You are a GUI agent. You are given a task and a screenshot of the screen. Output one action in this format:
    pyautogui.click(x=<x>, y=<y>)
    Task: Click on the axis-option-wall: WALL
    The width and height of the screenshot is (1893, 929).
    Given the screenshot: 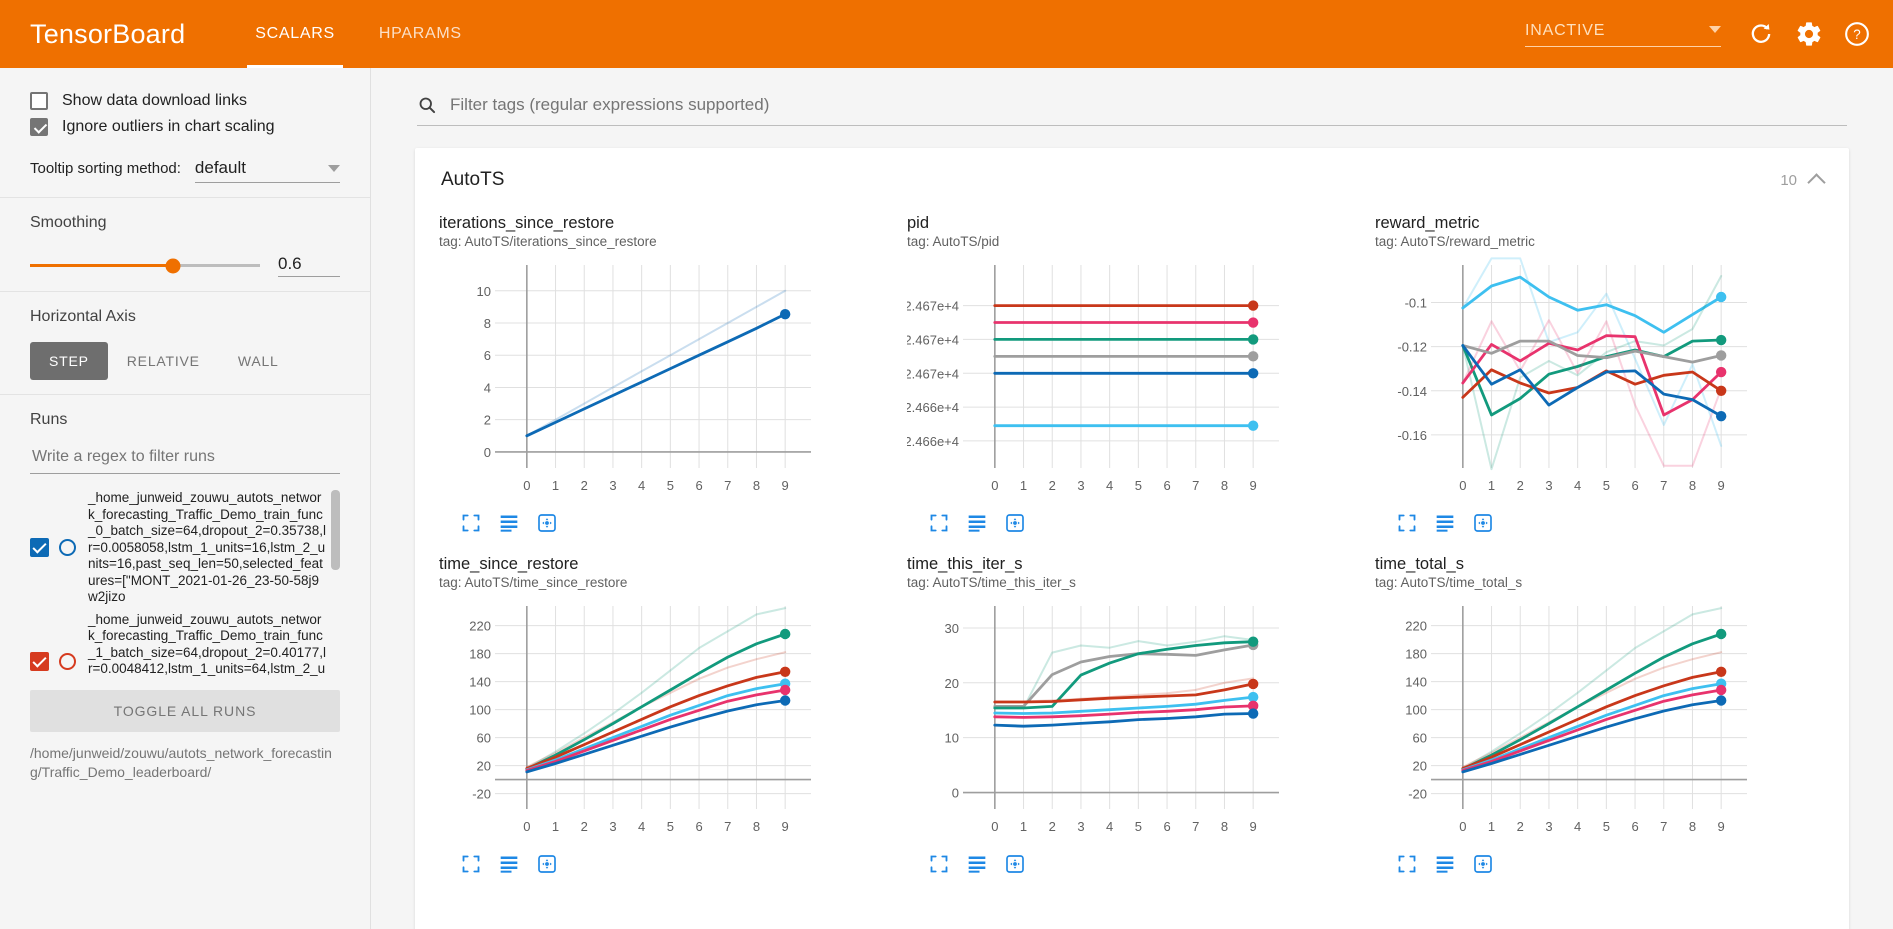 What is the action you would take?
    pyautogui.click(x=258, y=361)
    